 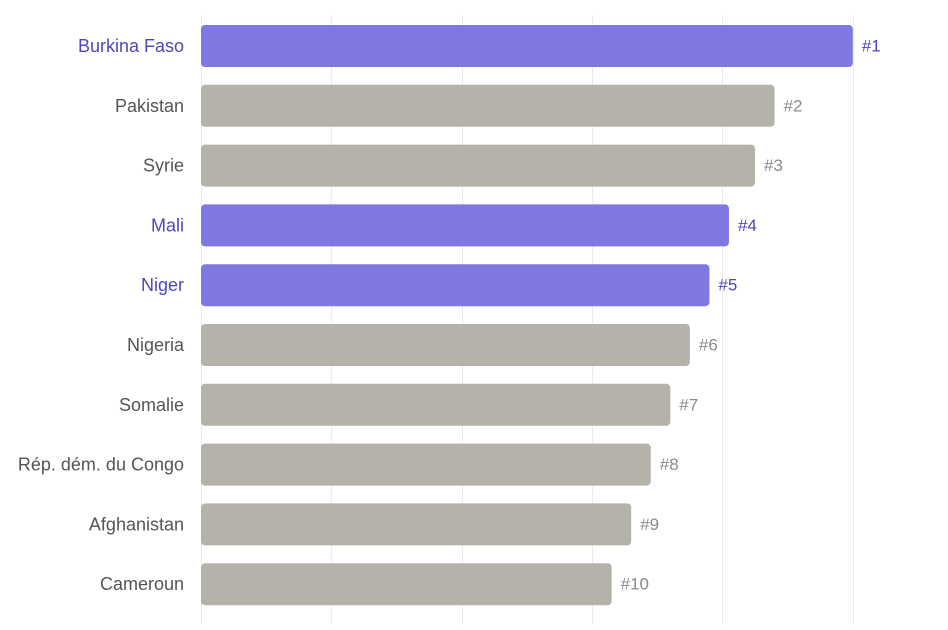 What do you see at coordinates (167, 225) in the screenshot?
I see `category-label: Mali` at bounding box center [167, 225].